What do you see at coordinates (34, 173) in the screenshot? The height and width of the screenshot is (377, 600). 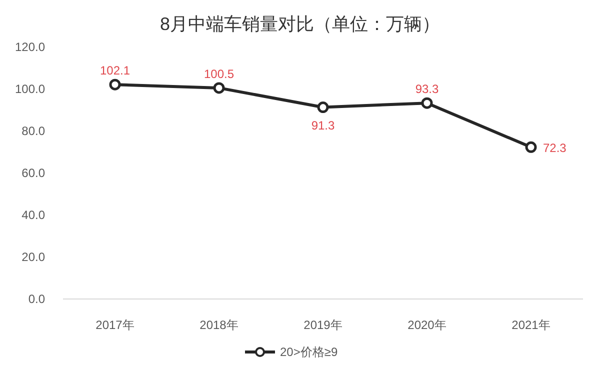 I see `y-tick-label: 60.0` at bounding box center [34, 173].